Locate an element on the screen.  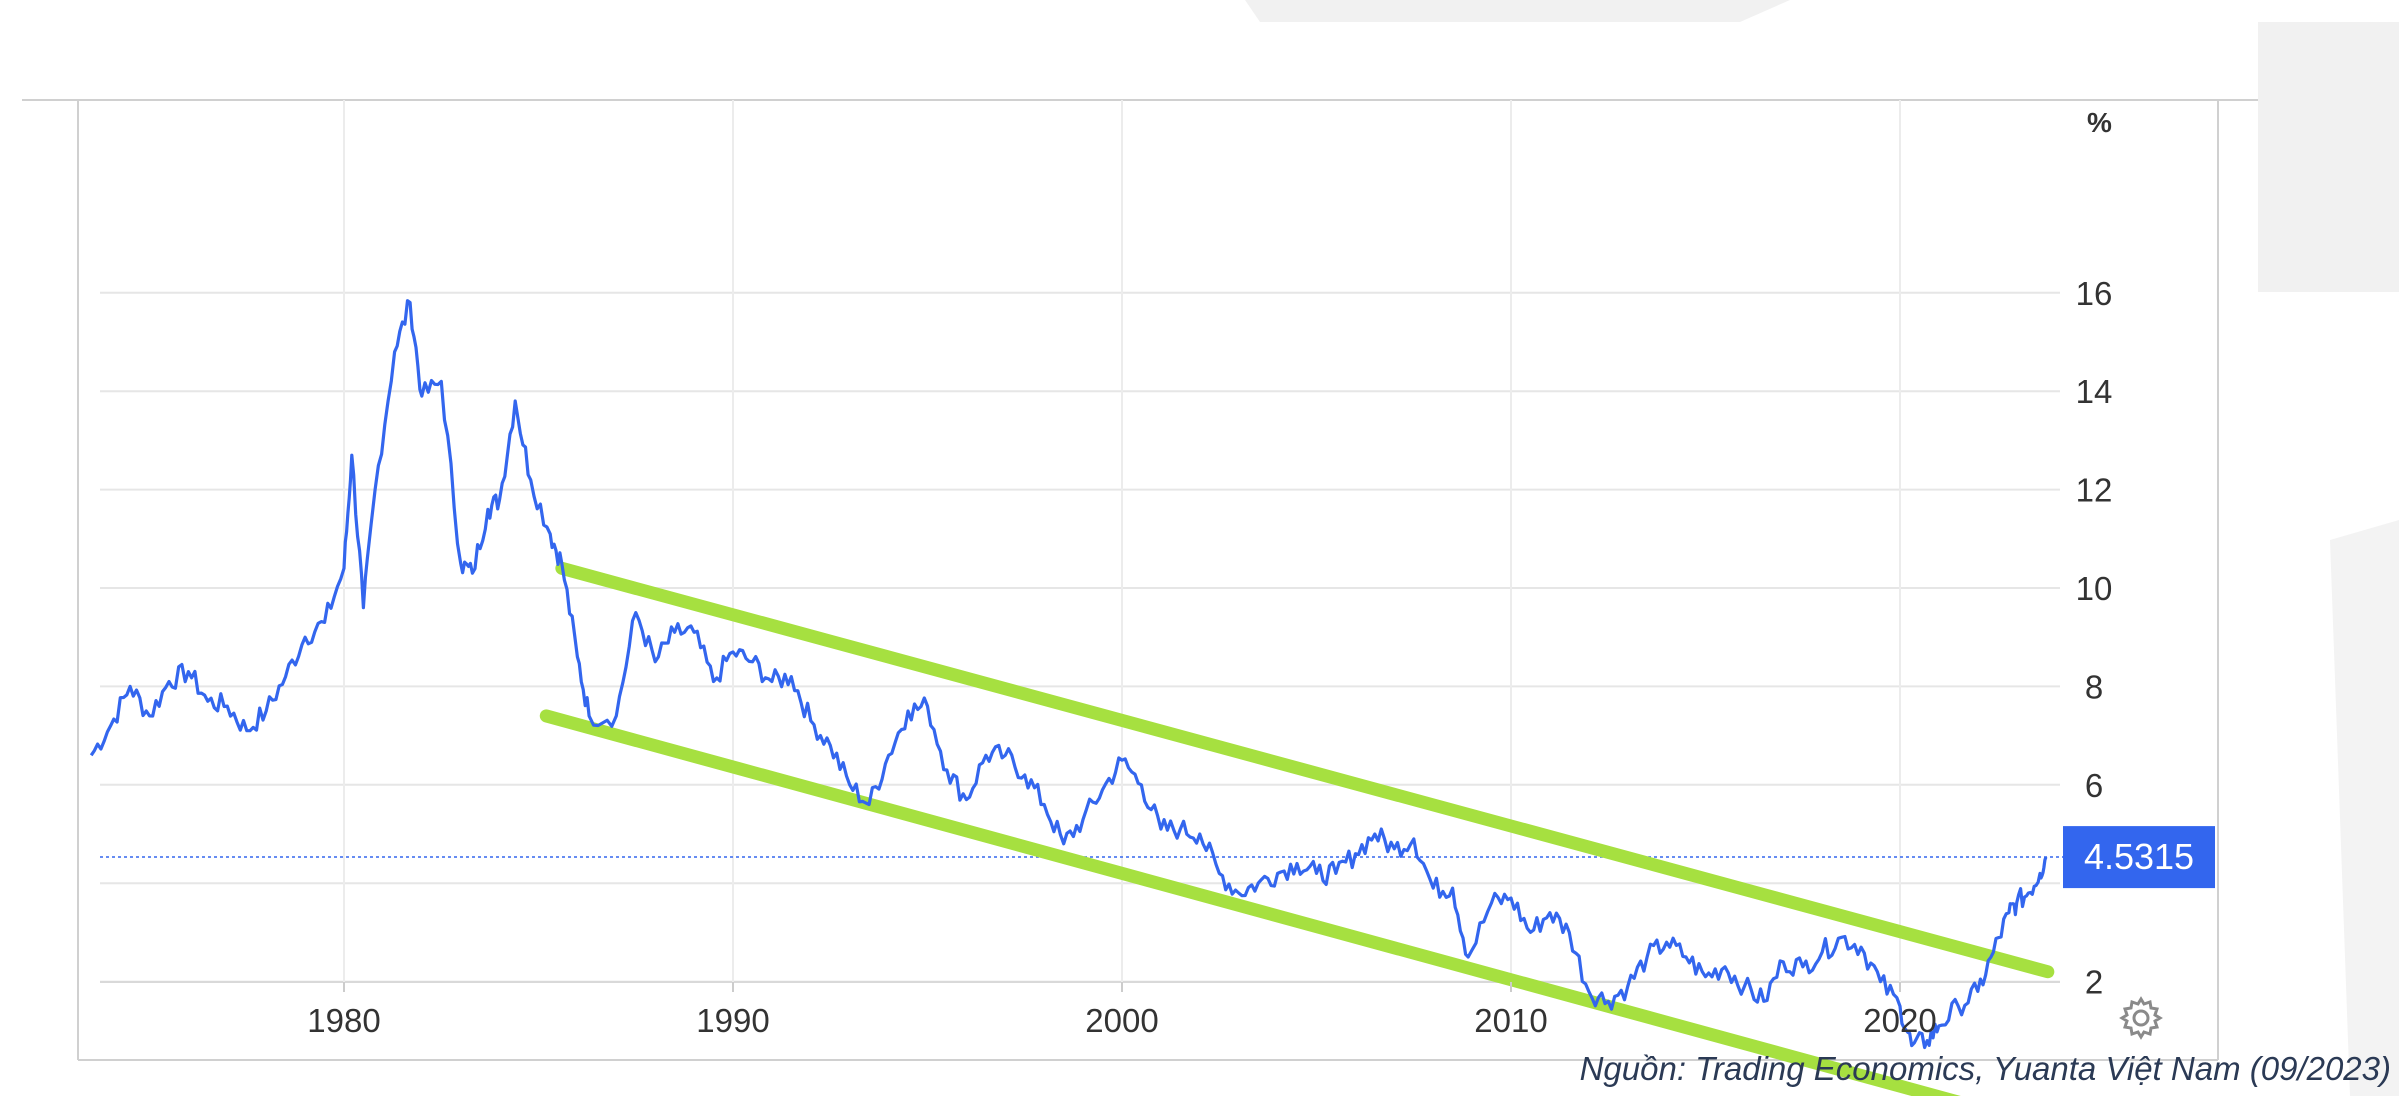
settings-button is located at coordinates (2141, 1018).